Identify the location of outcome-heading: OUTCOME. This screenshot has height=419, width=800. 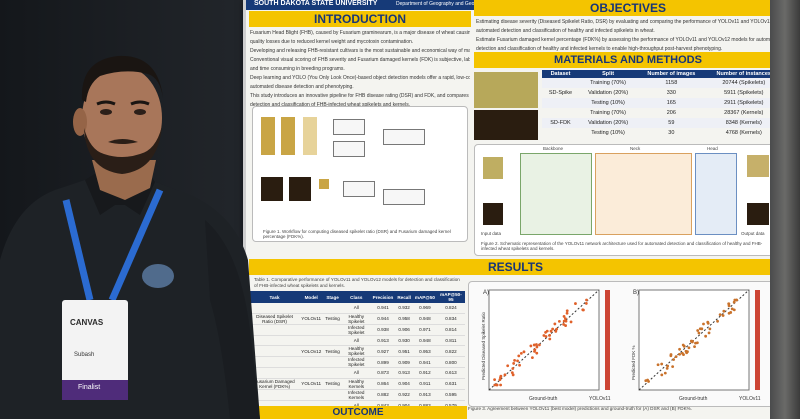
(358, 412).